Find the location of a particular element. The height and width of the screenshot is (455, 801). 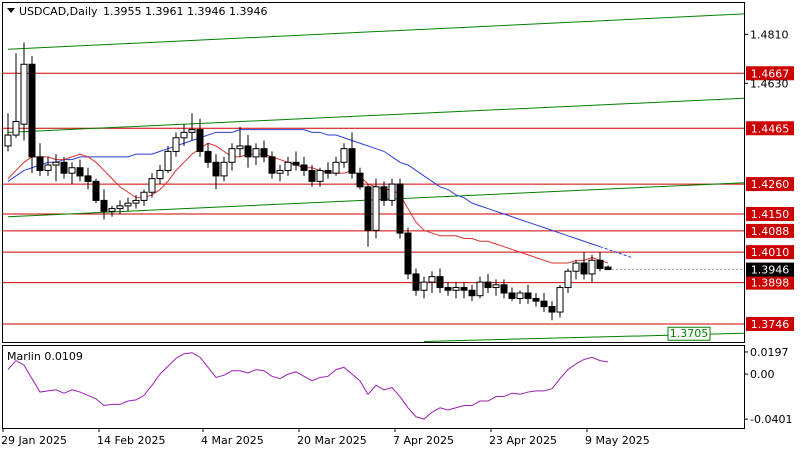

indicator-tick-label: -0.0401 is located at coordinates (771, 419).